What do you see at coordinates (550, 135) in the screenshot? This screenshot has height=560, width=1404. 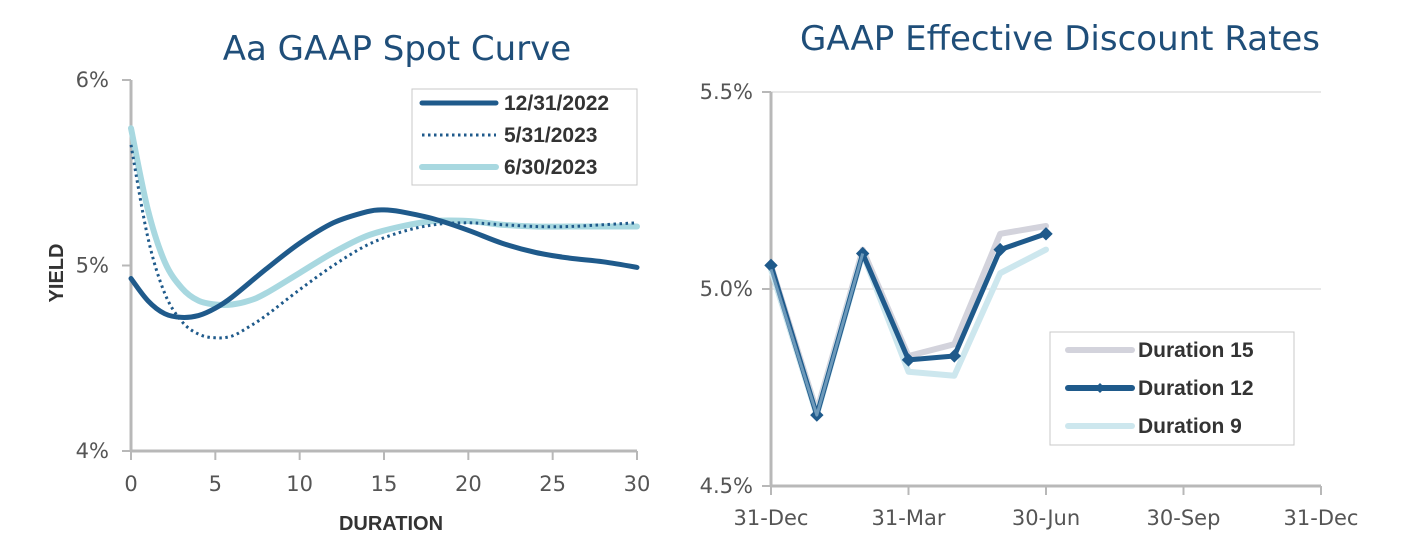 I see `legend-label: 5/31/2023` at bounding box center [550, 135].